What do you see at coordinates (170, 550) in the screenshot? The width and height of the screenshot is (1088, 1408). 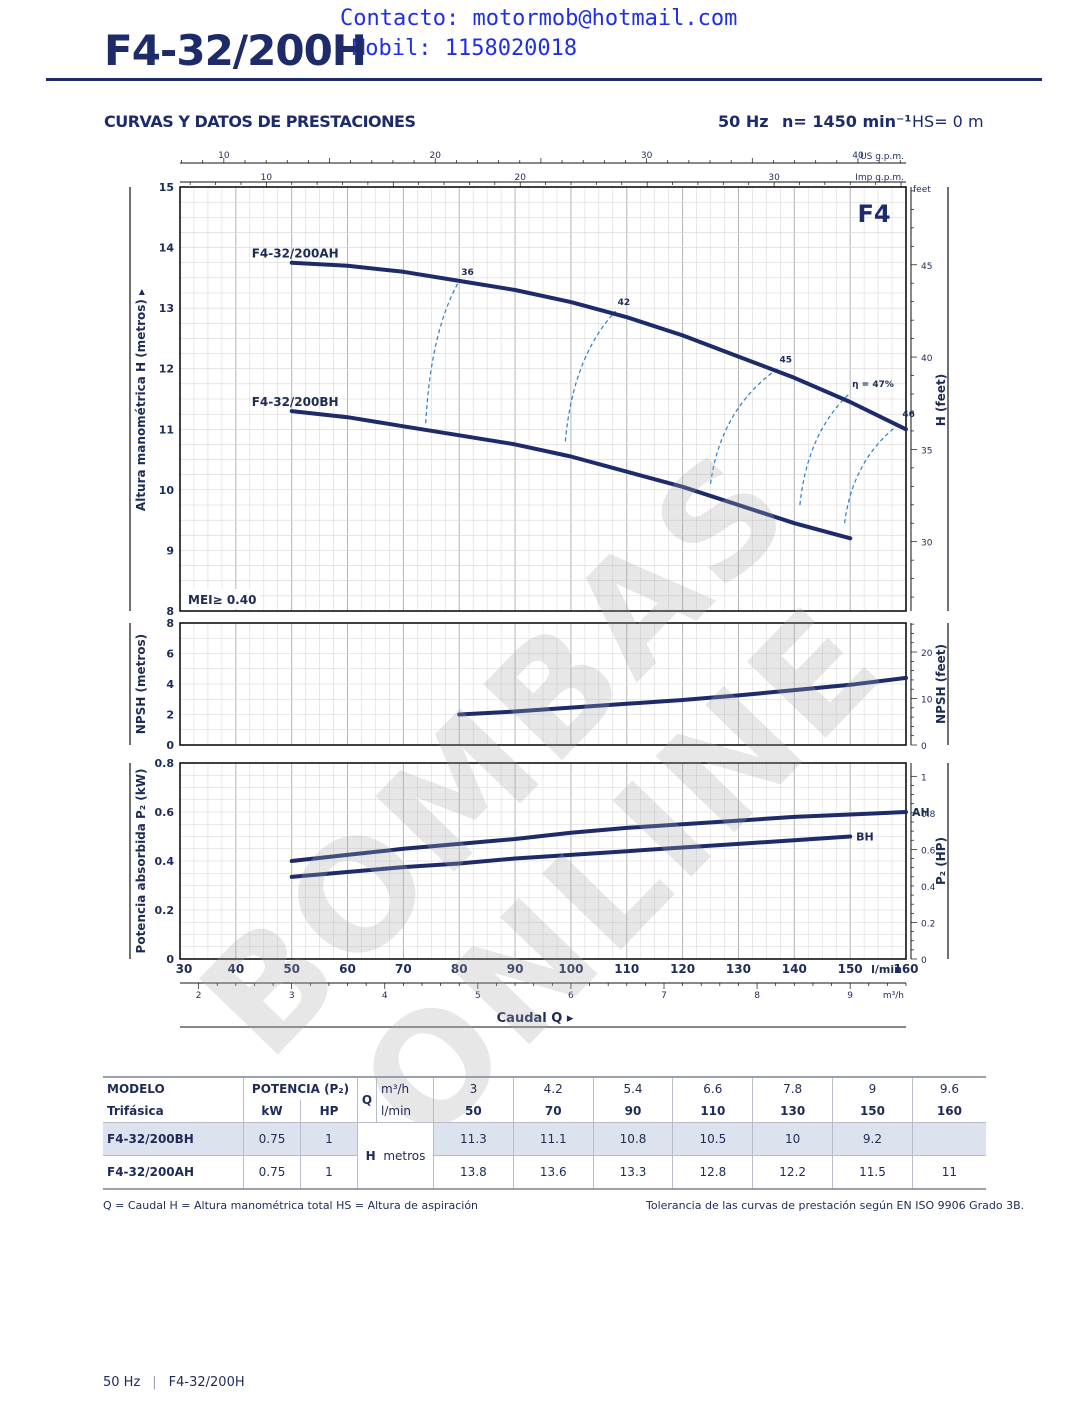 I see `head-ytick-label: 9` at bounding box center [170, 550].